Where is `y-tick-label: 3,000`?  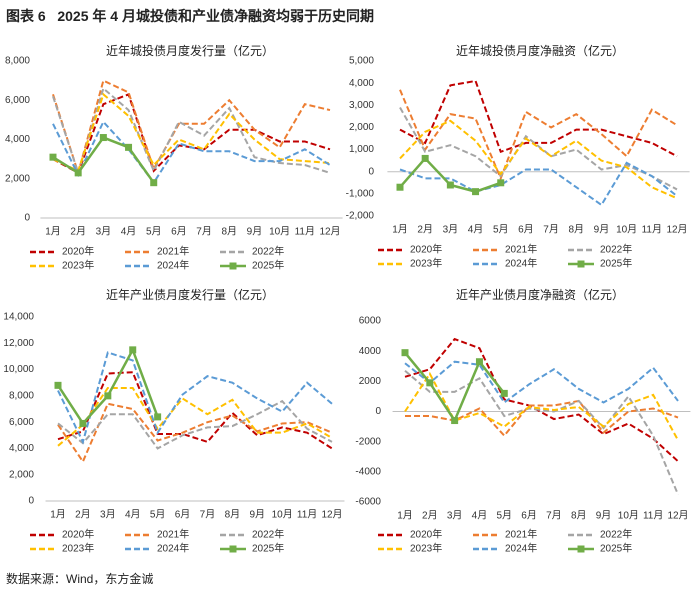
y-tick-label: 3,000 is located at coordinates (361, 105).